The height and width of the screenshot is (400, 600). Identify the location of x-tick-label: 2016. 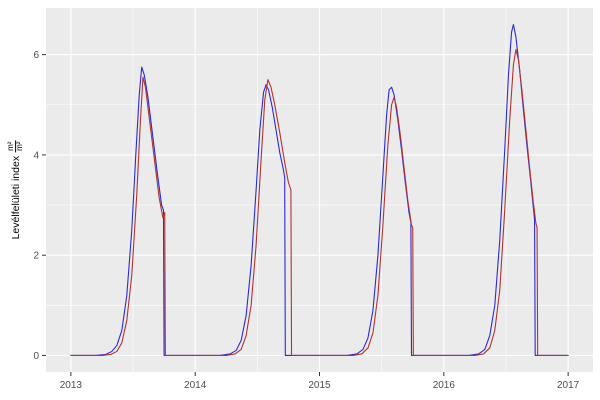
(444, 385).